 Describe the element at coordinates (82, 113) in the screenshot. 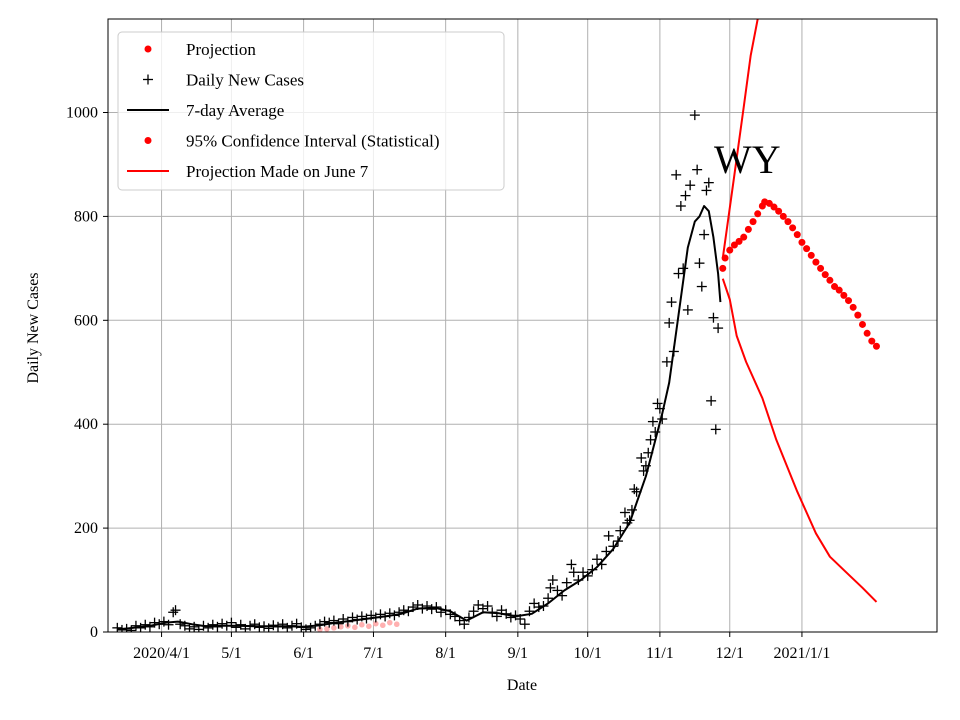

I see `y-tick-label: 1000` at that location.